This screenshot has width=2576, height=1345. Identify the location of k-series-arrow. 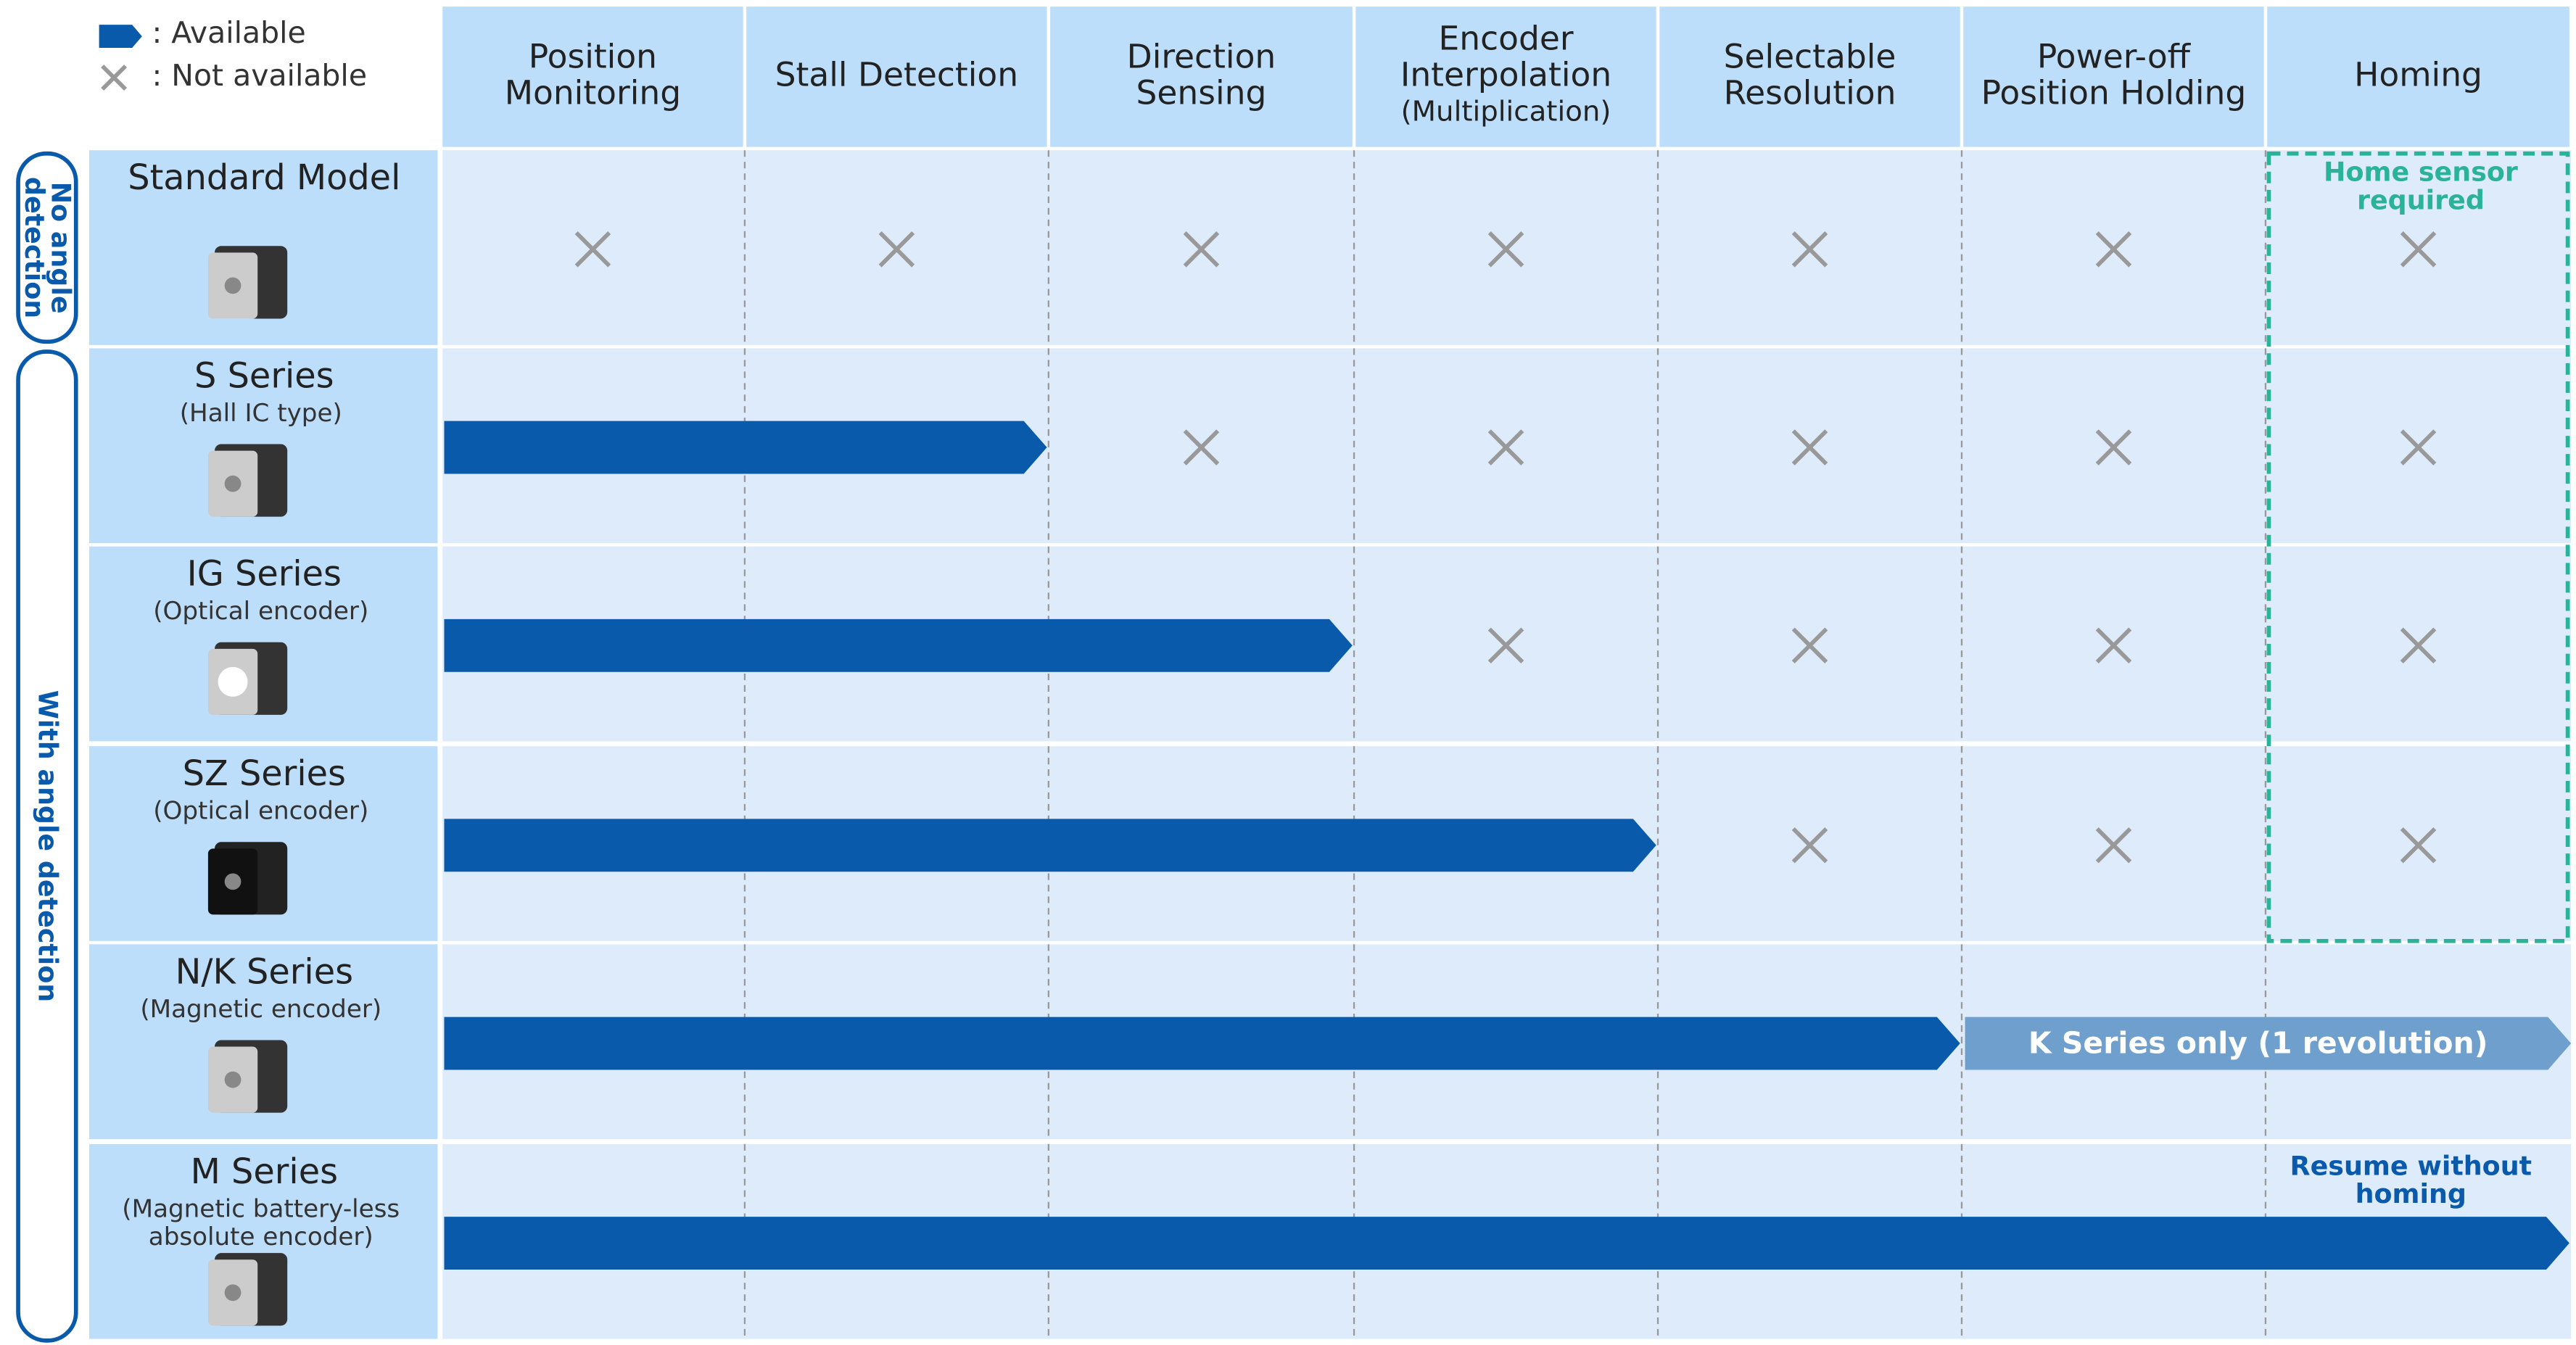
(2268, 1043).